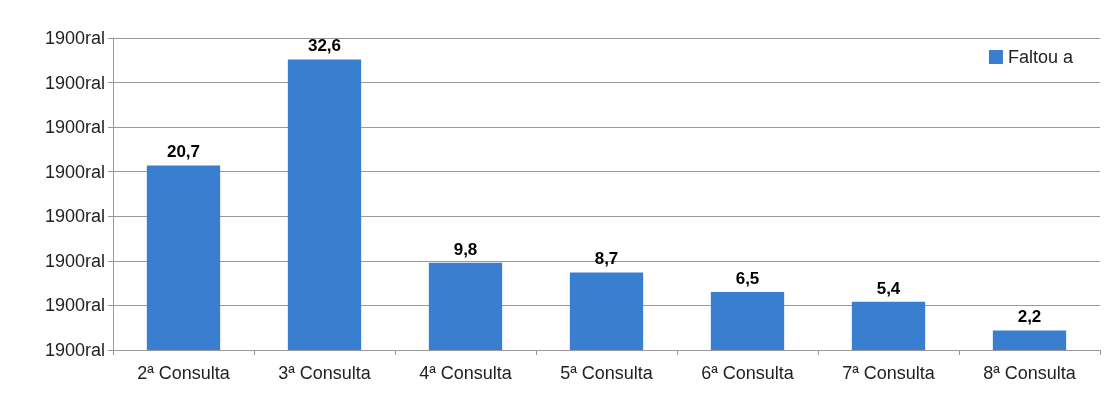  Describe the element at coordinates (325, 373) in the screenshot. I see `x-tick-label: 3ª Consulta` at that location.